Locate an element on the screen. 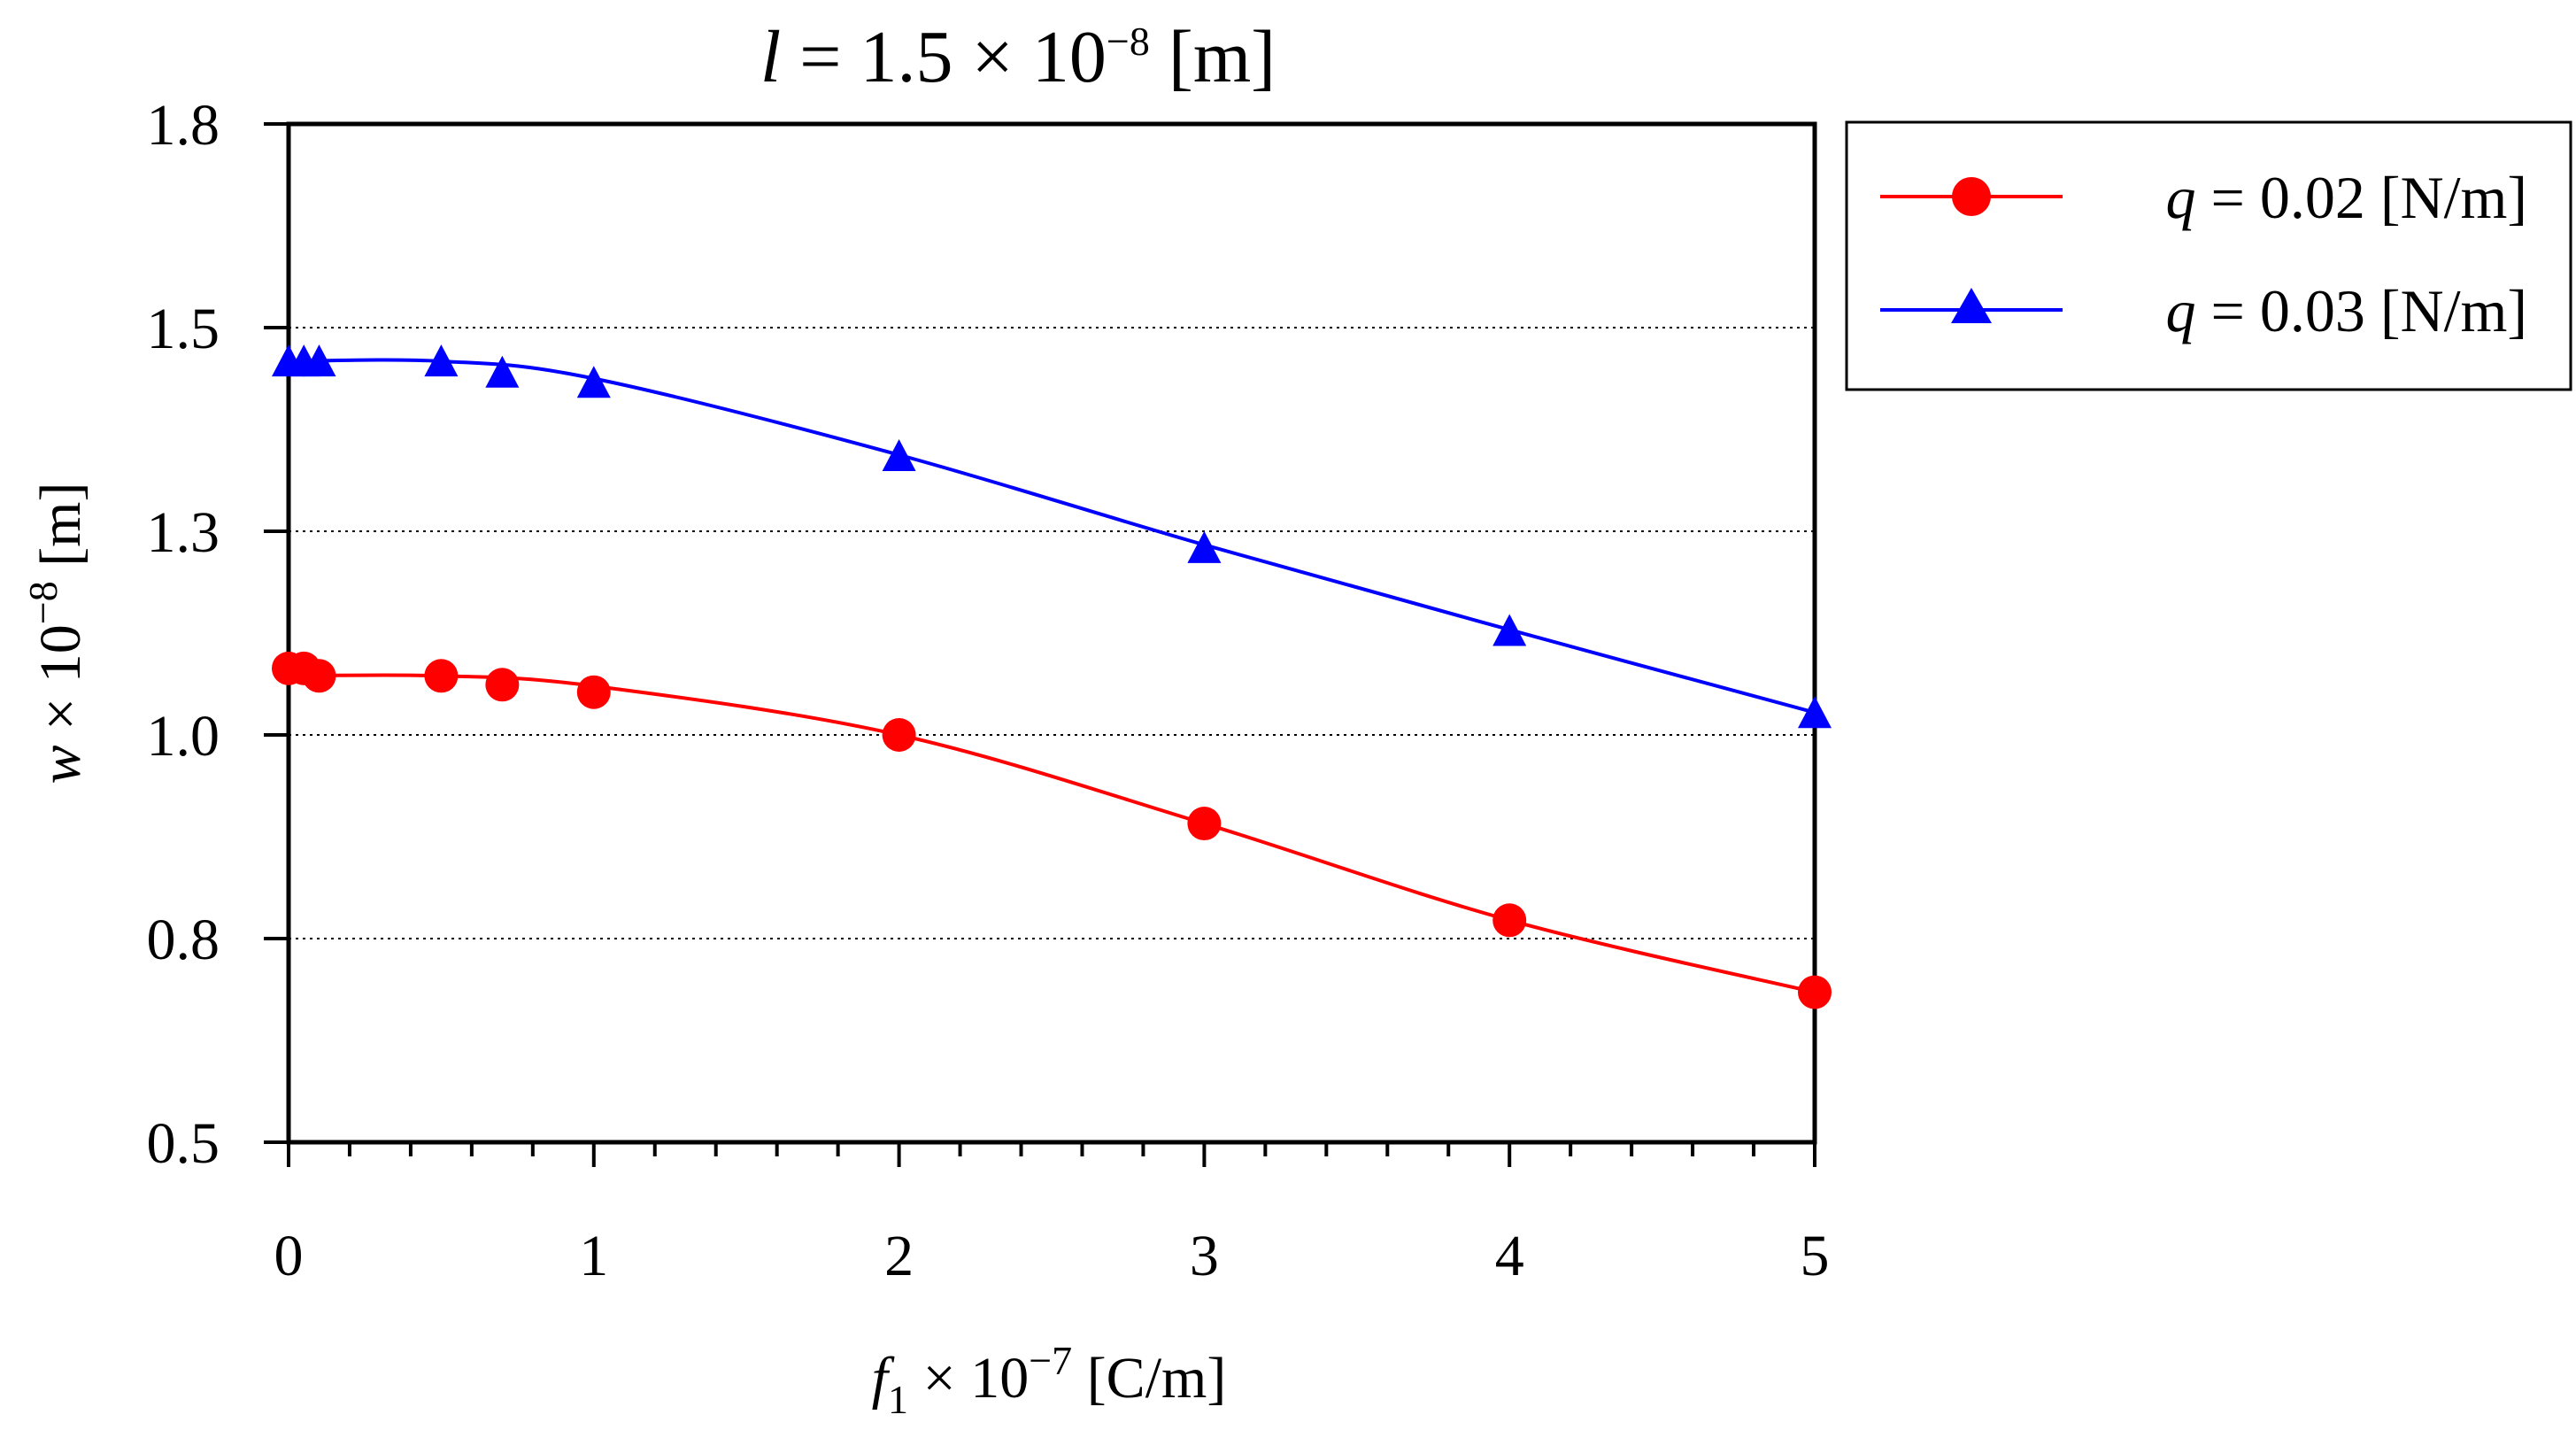 The height and width of the screenshot is (1430, 2576). y-tick-label-1: 0.8 is located at coordinates (183, 940).